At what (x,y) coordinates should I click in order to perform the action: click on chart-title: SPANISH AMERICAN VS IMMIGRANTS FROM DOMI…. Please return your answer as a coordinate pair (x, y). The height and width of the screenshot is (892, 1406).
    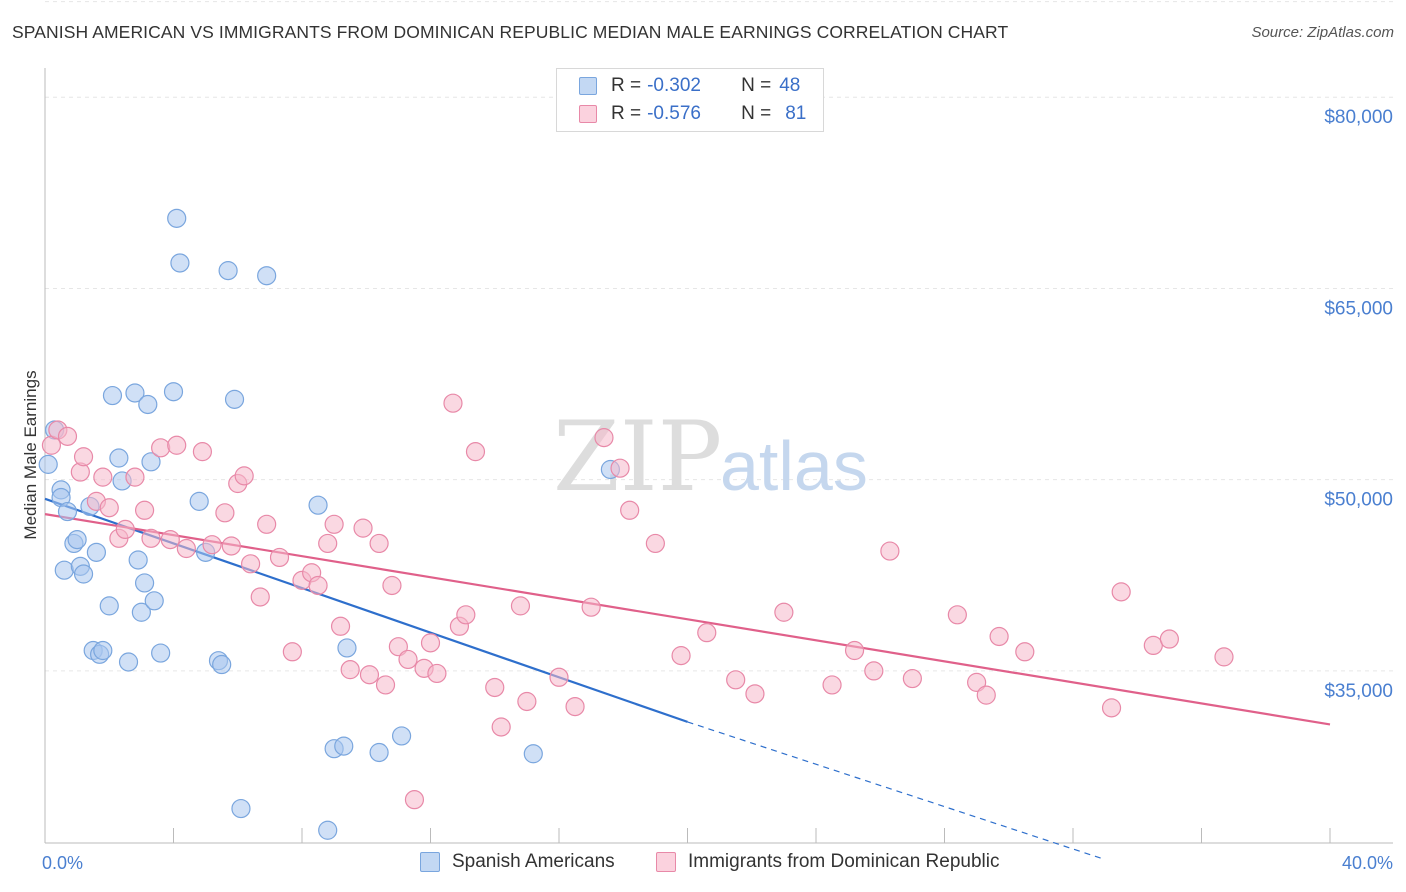
    Looking at the image, I should click on (510, 32).